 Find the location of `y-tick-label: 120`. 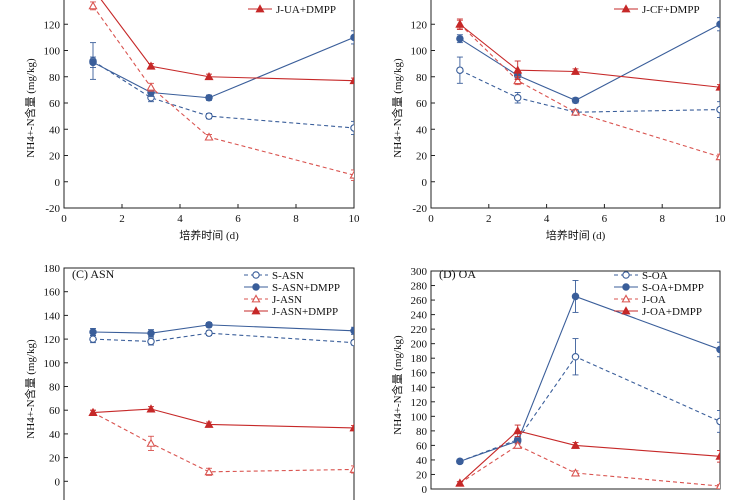

y-tick-label: 120 is located at coordinates (419, 25).